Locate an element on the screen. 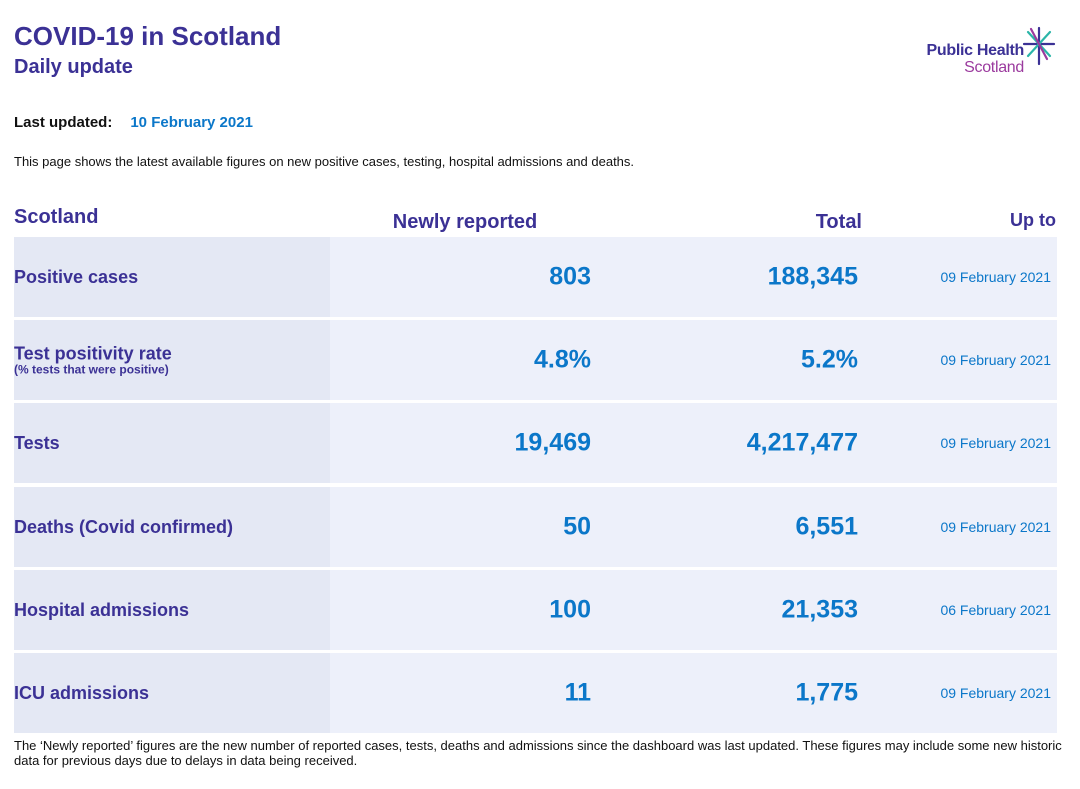 Image resolution: width=1080 pixels, height=789 pixels. header-region: Scotland is located at coordinates (56, 217).